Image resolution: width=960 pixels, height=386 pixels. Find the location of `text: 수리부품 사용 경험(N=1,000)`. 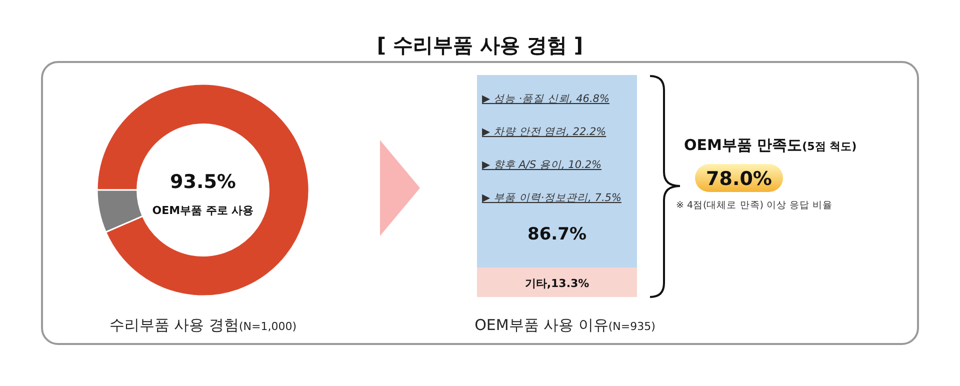

text: 수리부품 사용 경험(N=1,000) is located at coordinates (203, 325).